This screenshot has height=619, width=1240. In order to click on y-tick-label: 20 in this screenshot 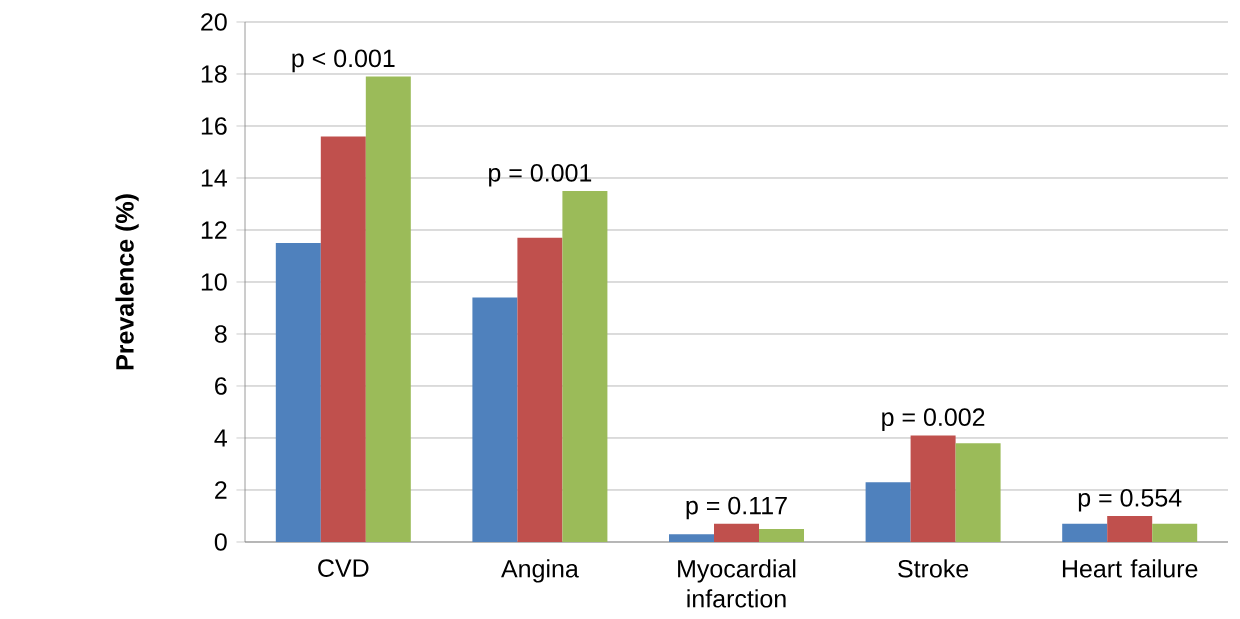, I will do `click(214, 22)`.